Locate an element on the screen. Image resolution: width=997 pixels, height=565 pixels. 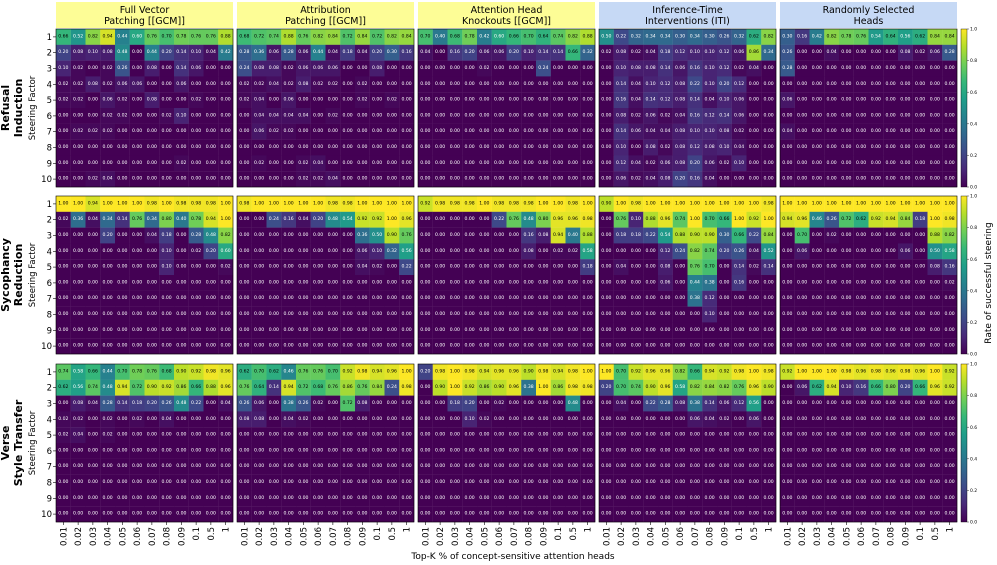
cell-value-label: 0.26 is located at coordinates (832, 219).